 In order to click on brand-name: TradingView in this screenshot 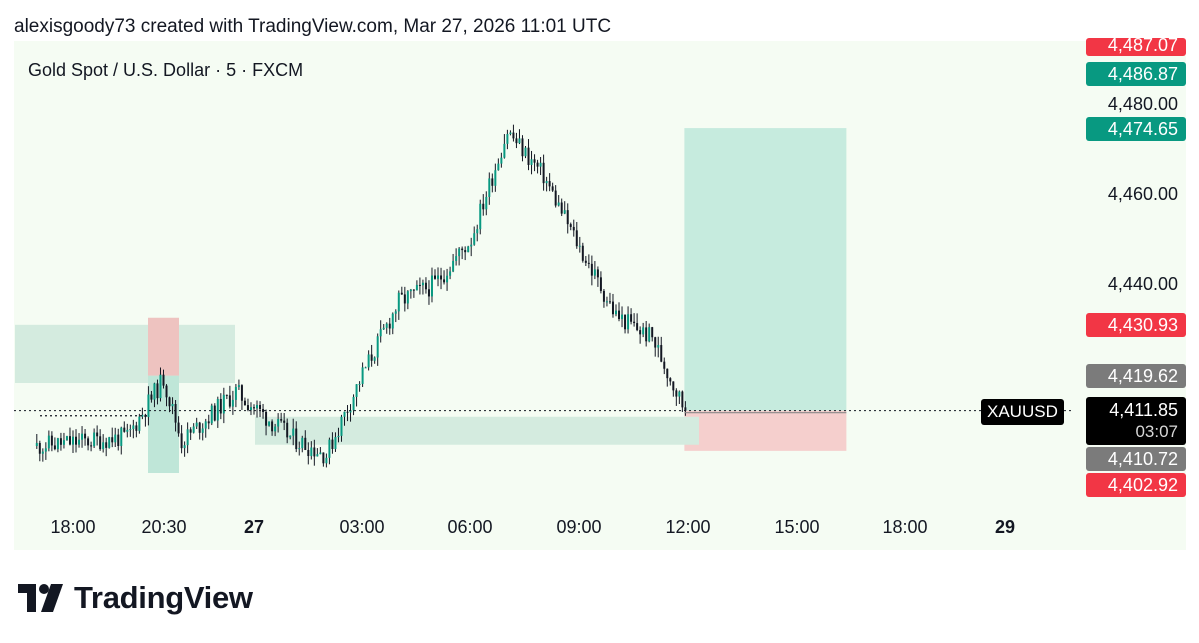, I will do `click(163, 597)`.